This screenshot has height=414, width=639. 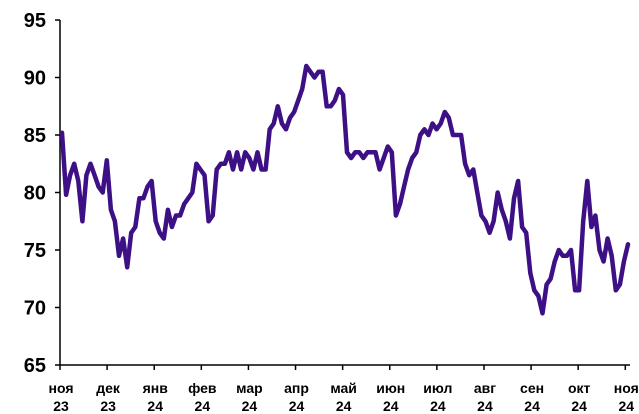 What do you see at coordinates (437, 388) in the screenshot?
I see `x-tick-month-label: июл` at bounding box center [437, 388].